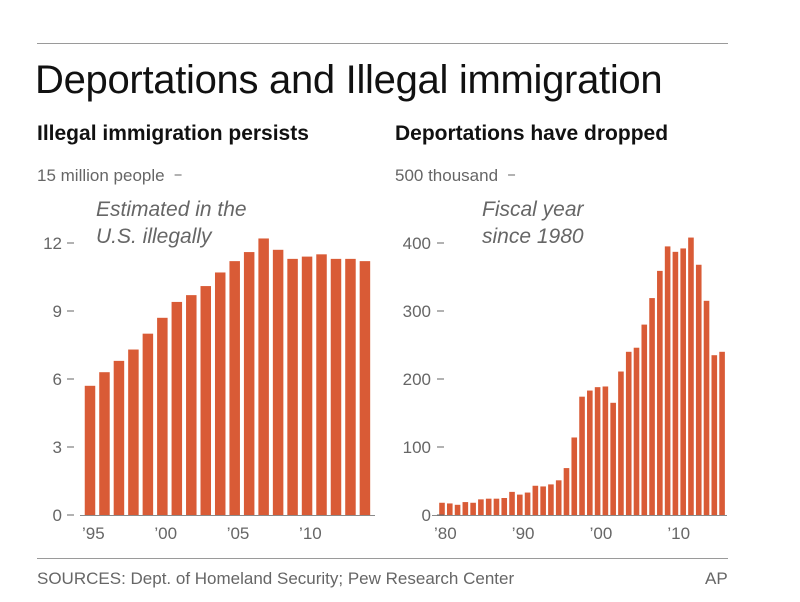 The width and height of the screenshot is (800, 602). What do you see at coordinates (148, 424) in the screenshot?
I see `left-bar-1999` at bounding box center [148, 424].